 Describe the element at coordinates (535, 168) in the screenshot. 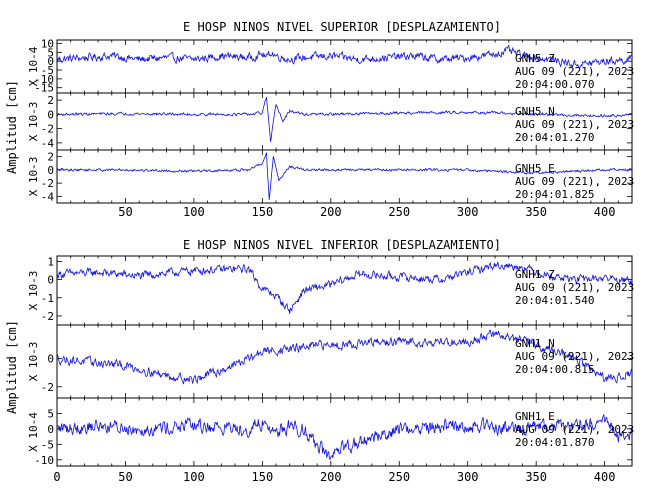

I see `channel-label: GNH5 E` at that location.